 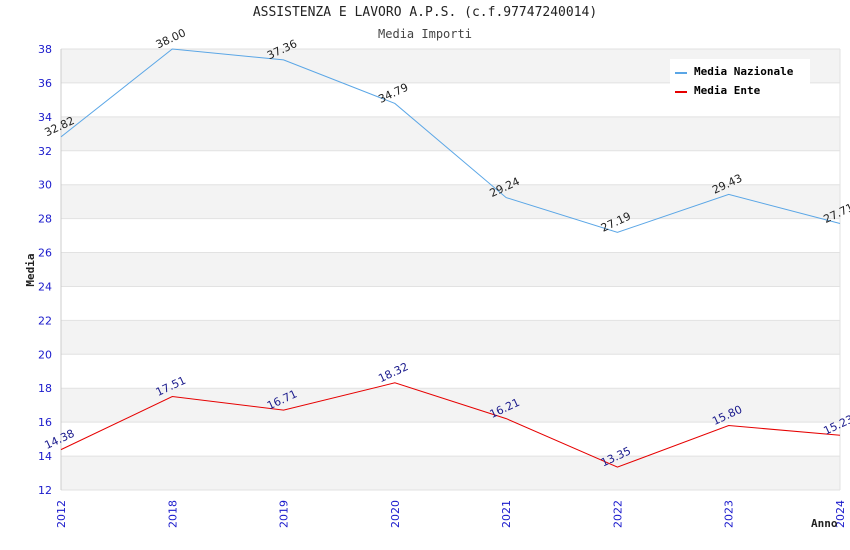 I want to click on y-tick-label: 28, so click(x=45, y=219).